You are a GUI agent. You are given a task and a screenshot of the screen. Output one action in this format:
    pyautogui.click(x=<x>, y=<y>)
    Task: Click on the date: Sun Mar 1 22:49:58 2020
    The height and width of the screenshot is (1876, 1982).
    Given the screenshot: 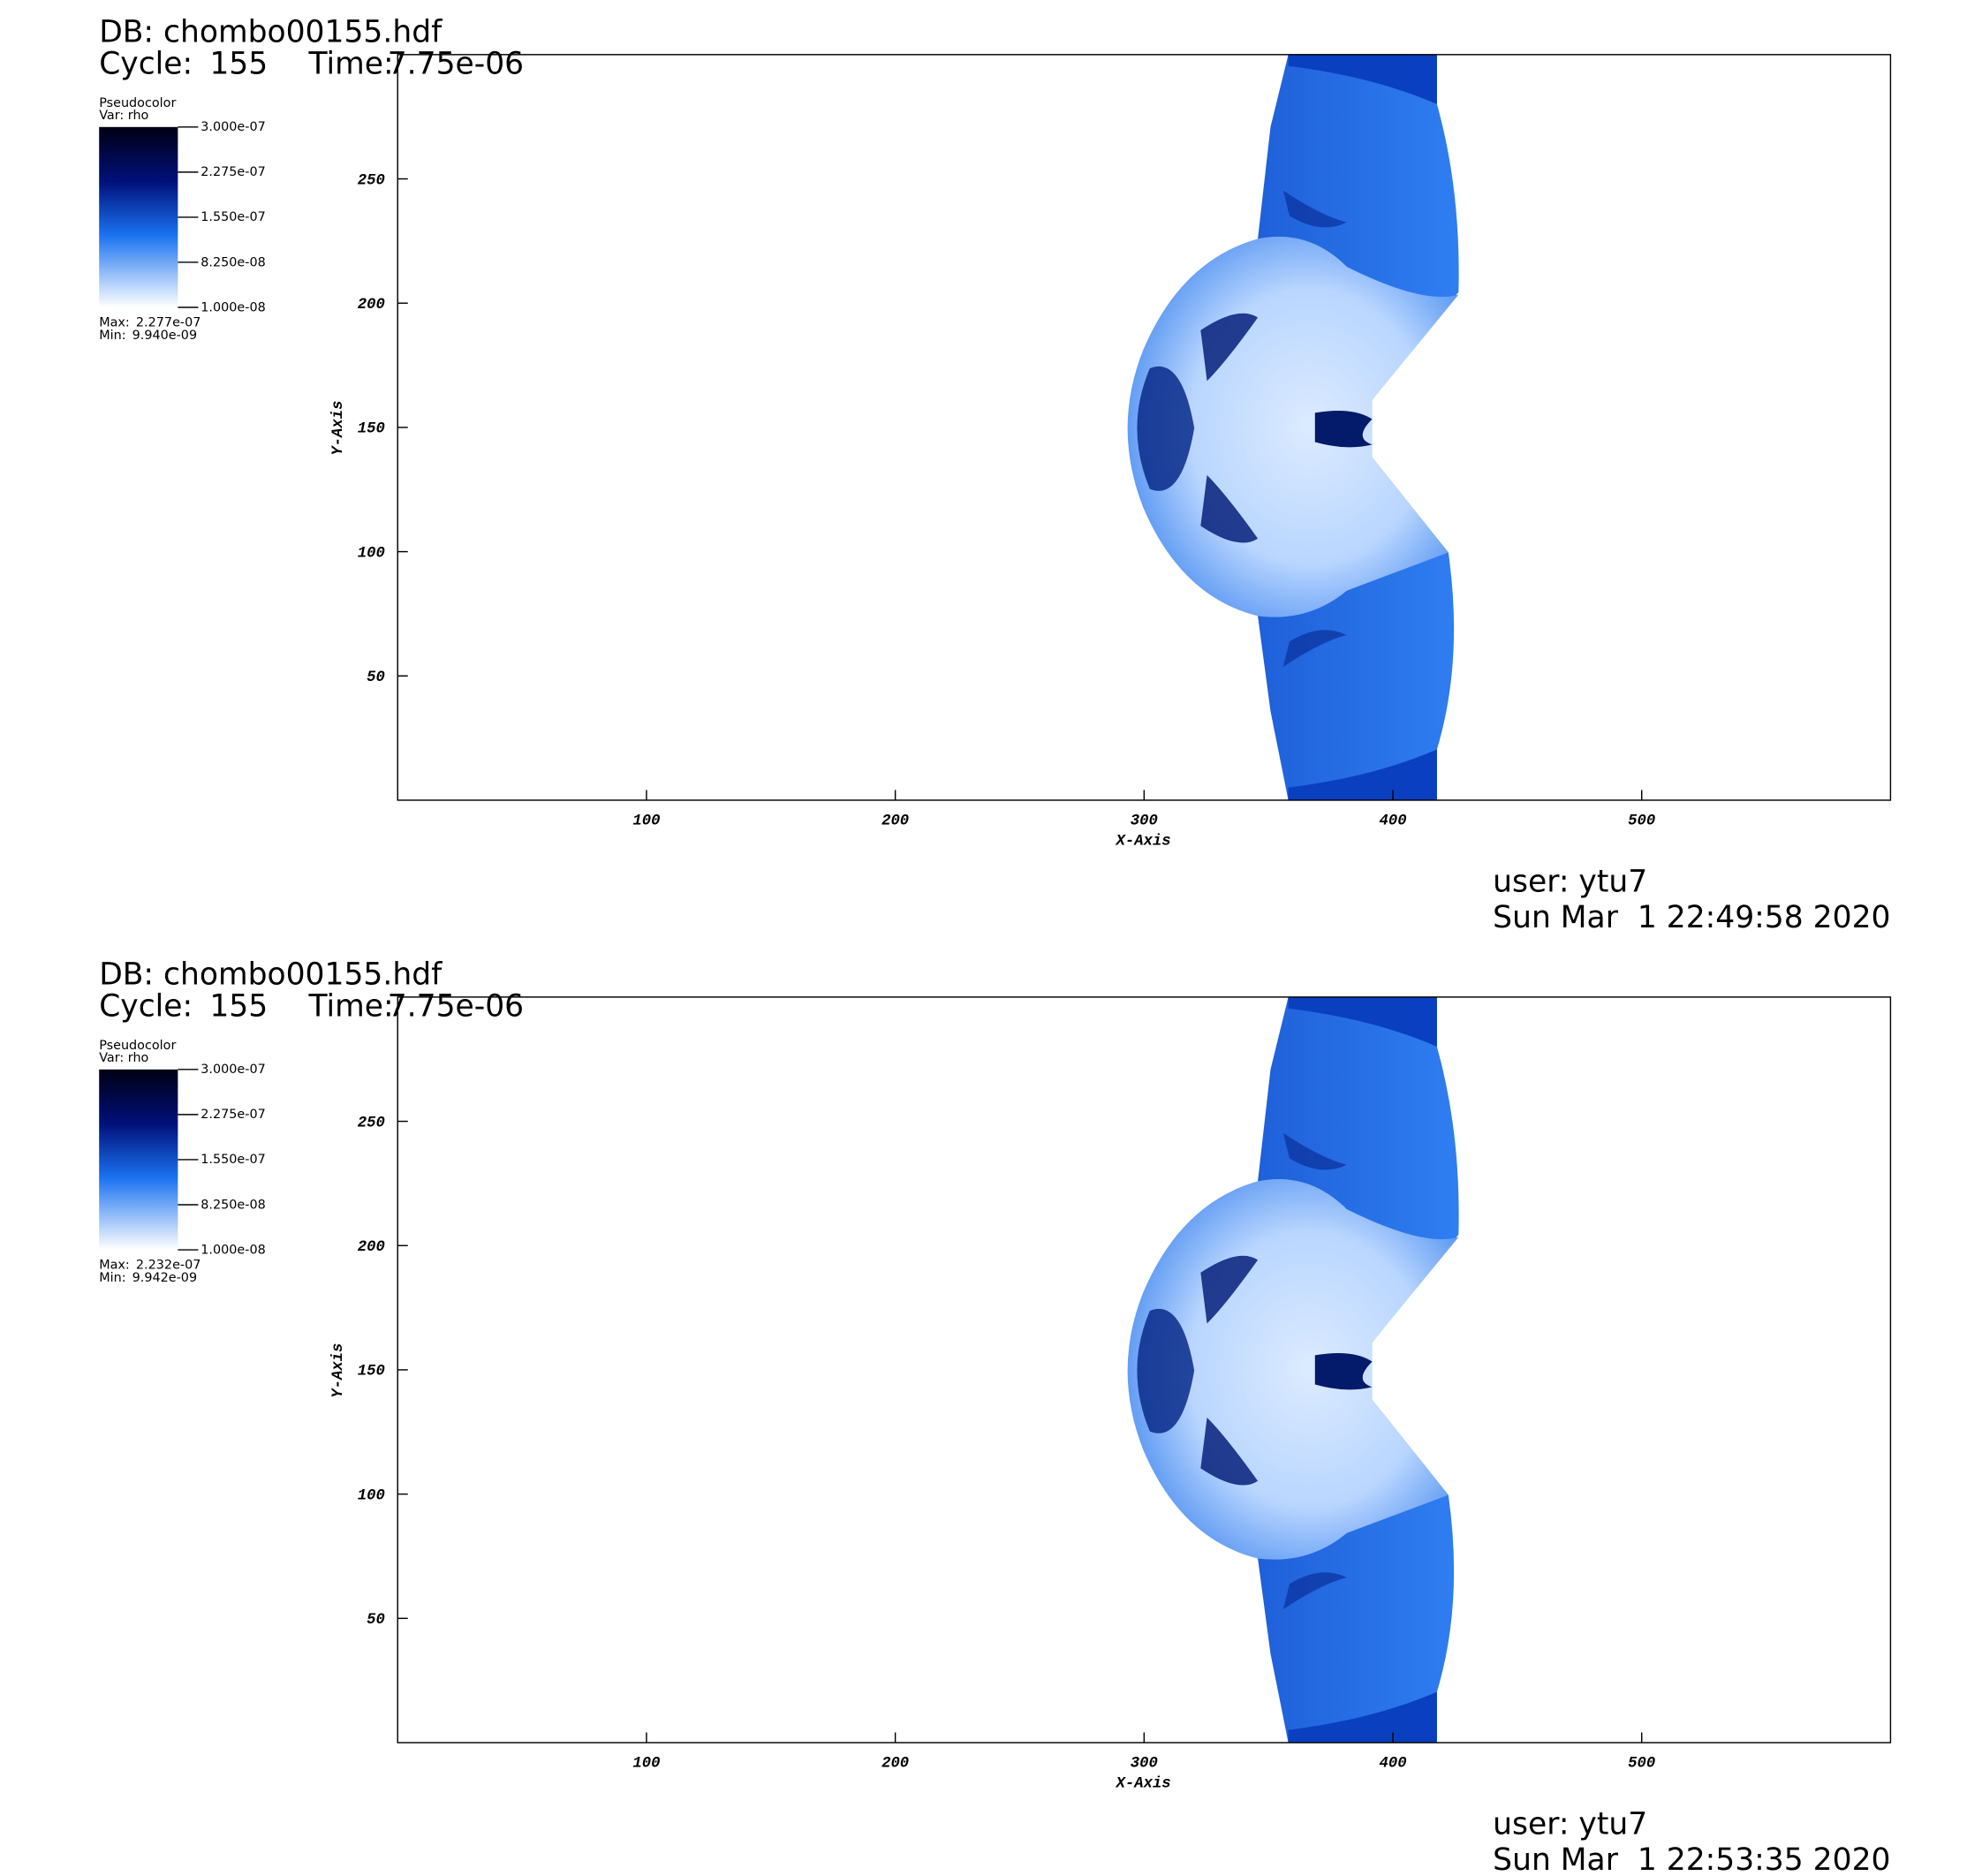 What is the action you would take?
    pyautogui.click(x=1692, y=917)
    